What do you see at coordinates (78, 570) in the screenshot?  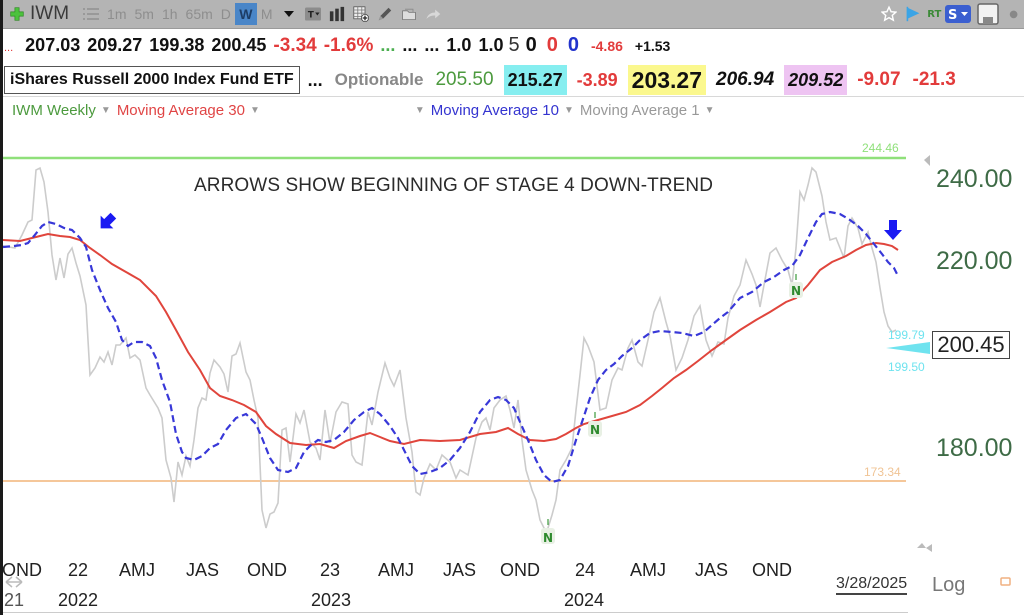 I see `x-tick: 22` at bounding box center [78, 570].